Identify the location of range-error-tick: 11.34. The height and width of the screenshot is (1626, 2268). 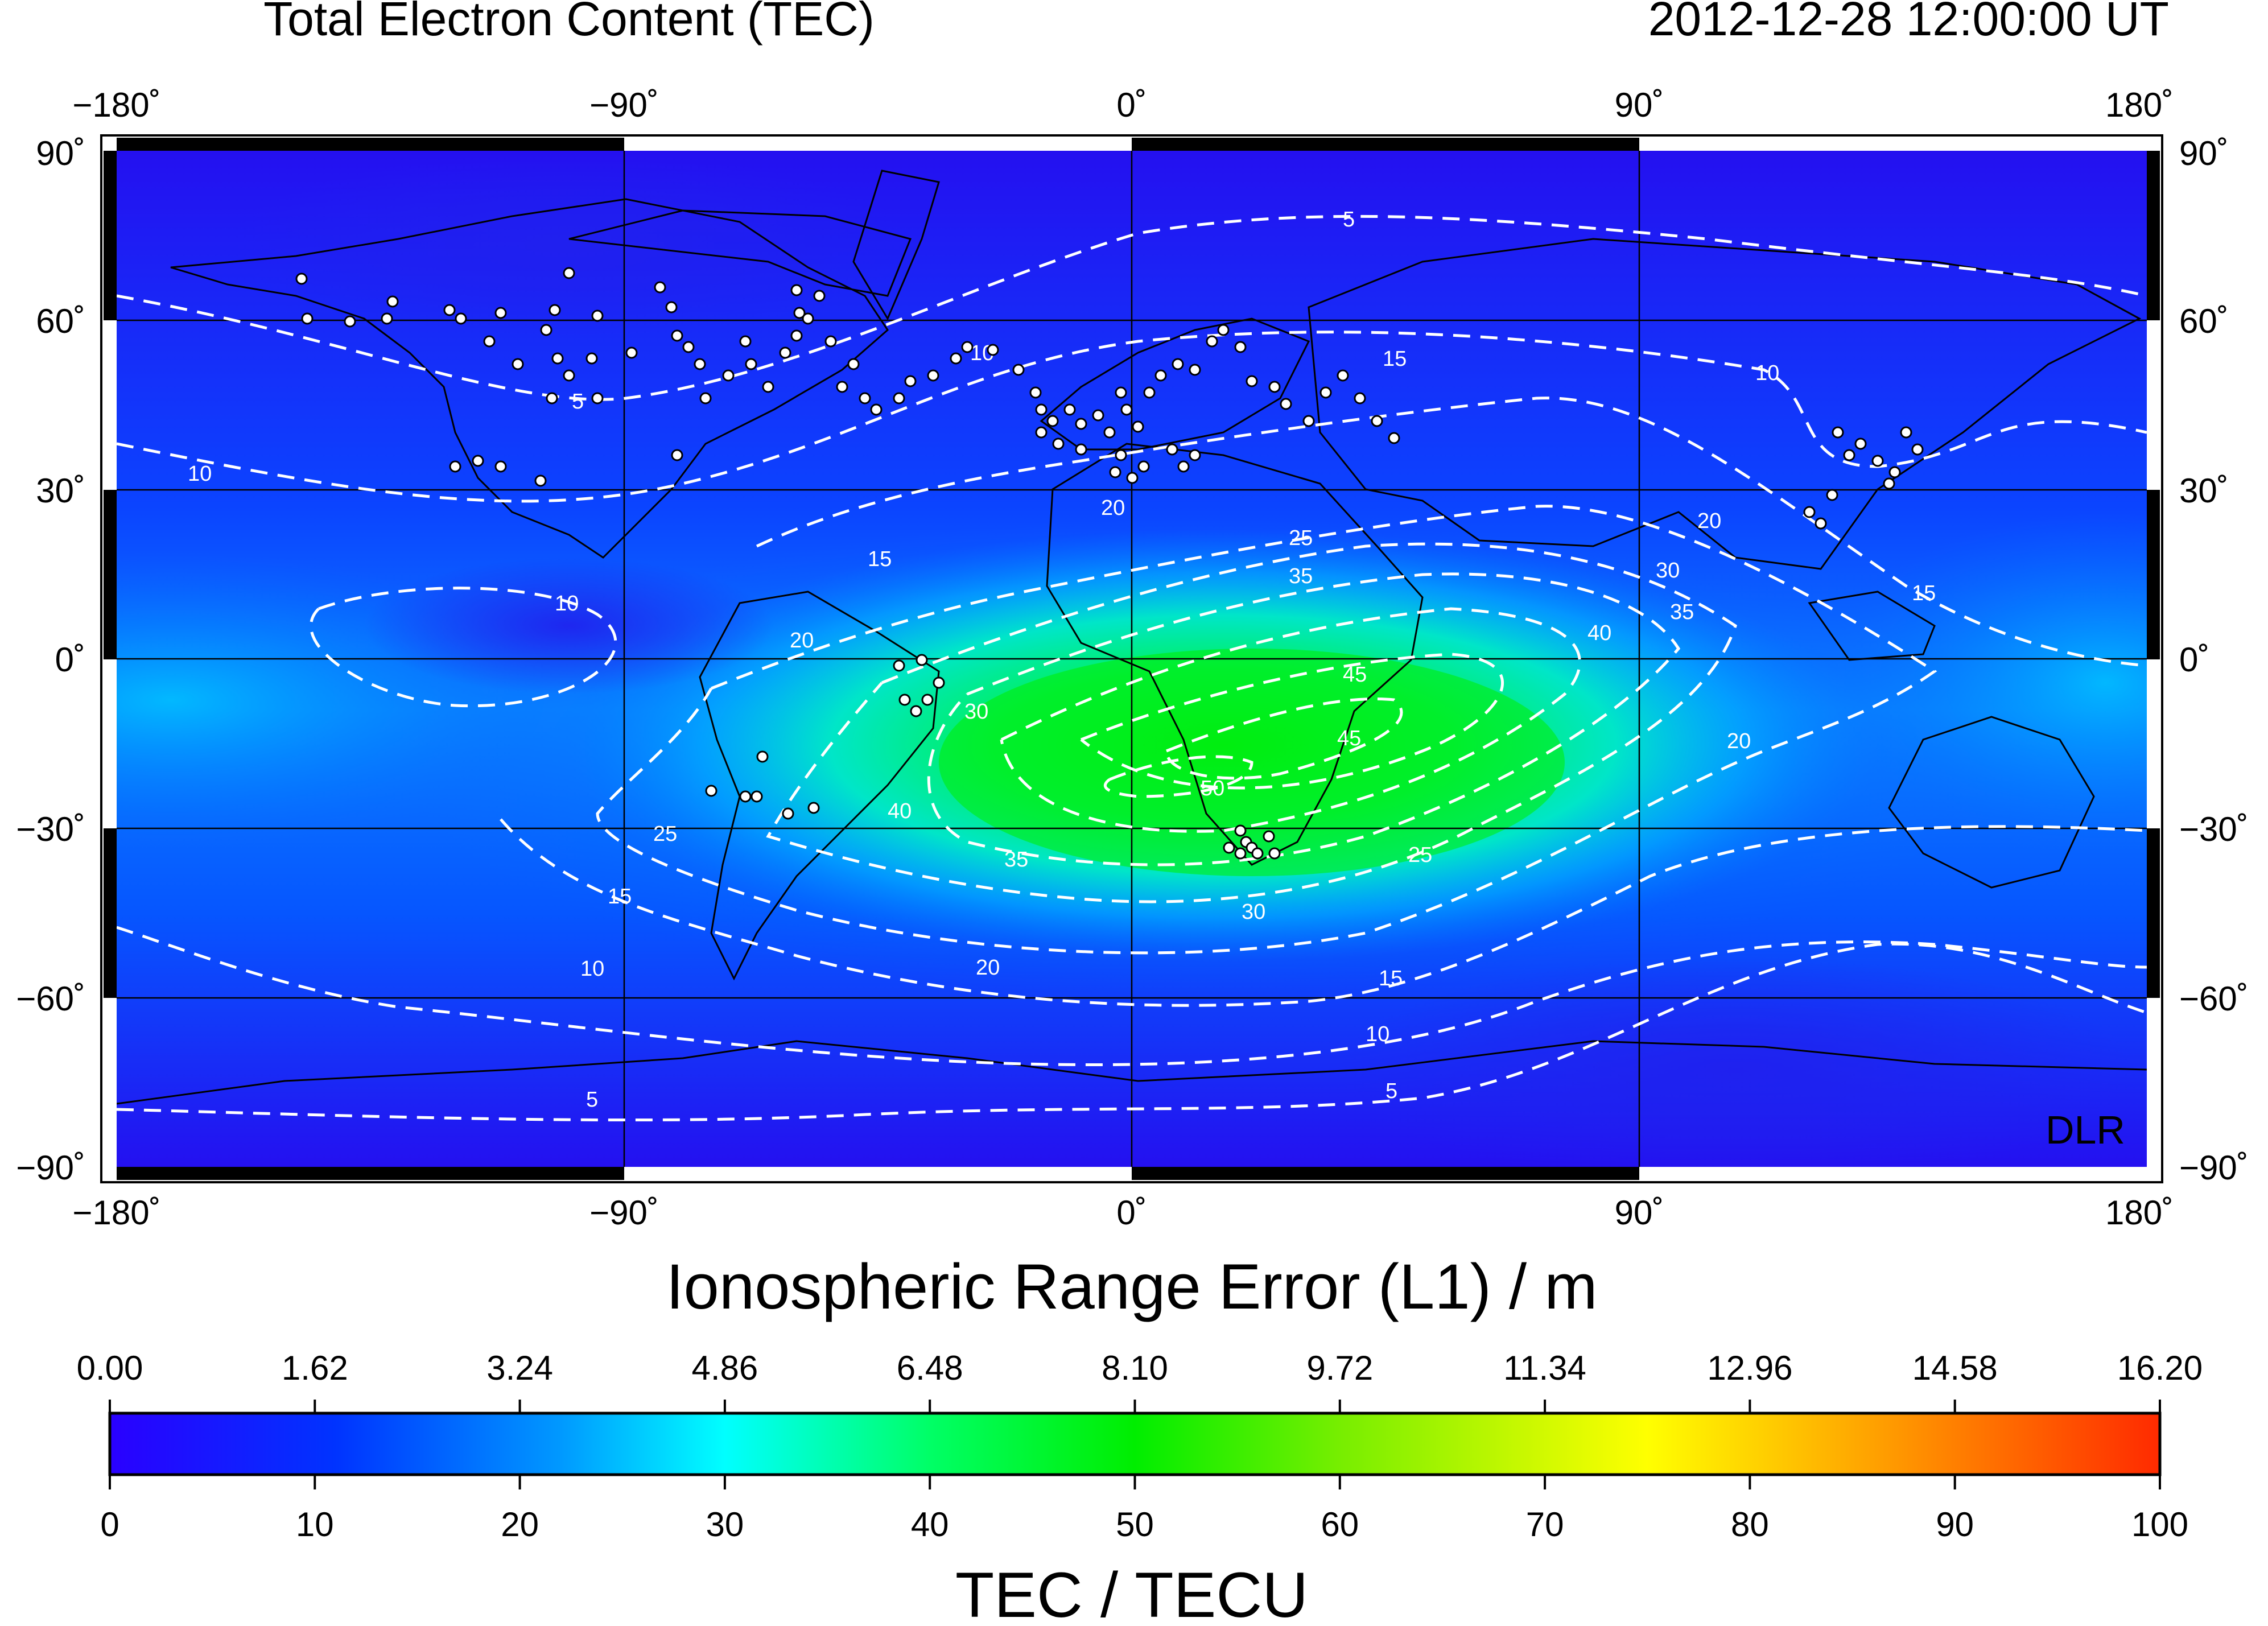
(1544, 1368).